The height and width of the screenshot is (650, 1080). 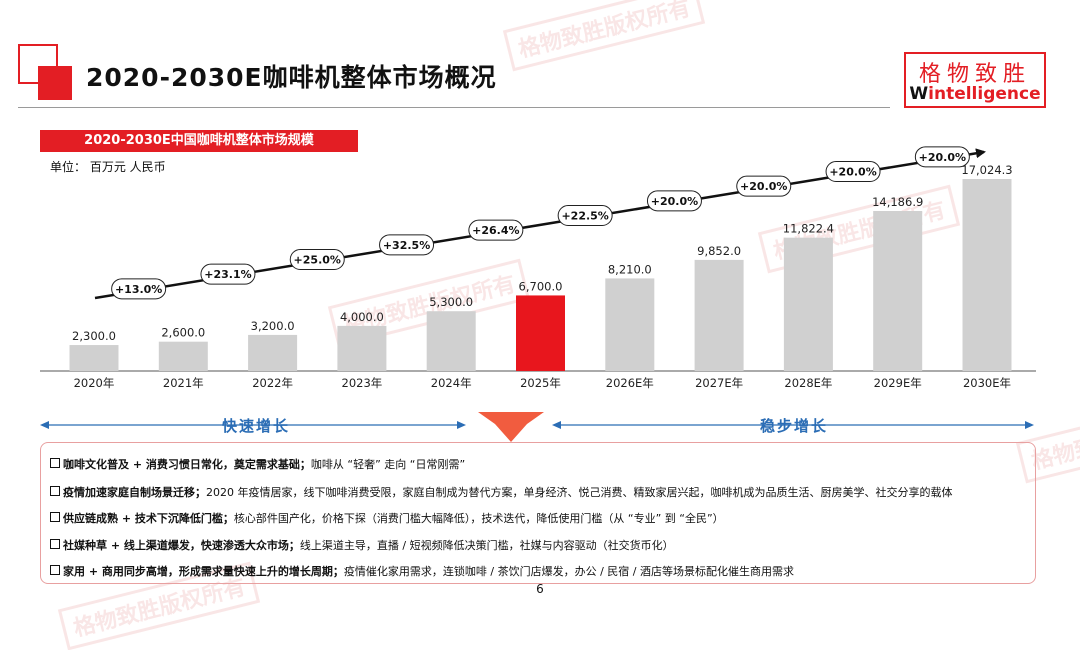 I want to click on x-tick-label: 2030E年, so click(x=987, y=383).